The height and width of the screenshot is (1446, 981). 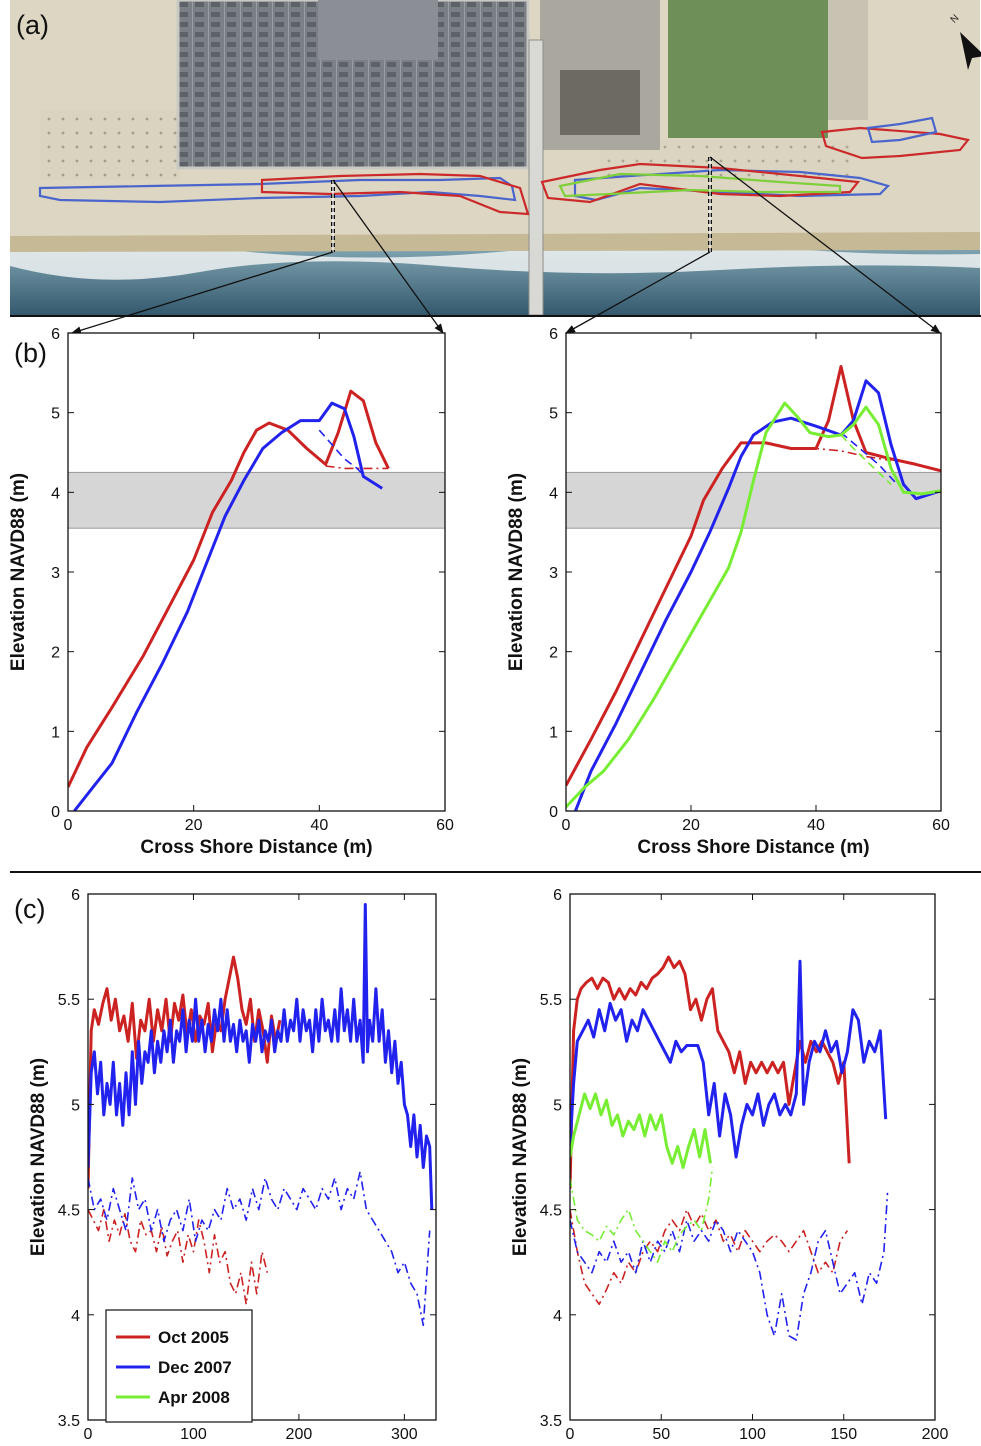 What do you see at coordinates (843, 1434) in the screenshot?
I see `x-tick-label: 150` at bounding box center [843, 1434].